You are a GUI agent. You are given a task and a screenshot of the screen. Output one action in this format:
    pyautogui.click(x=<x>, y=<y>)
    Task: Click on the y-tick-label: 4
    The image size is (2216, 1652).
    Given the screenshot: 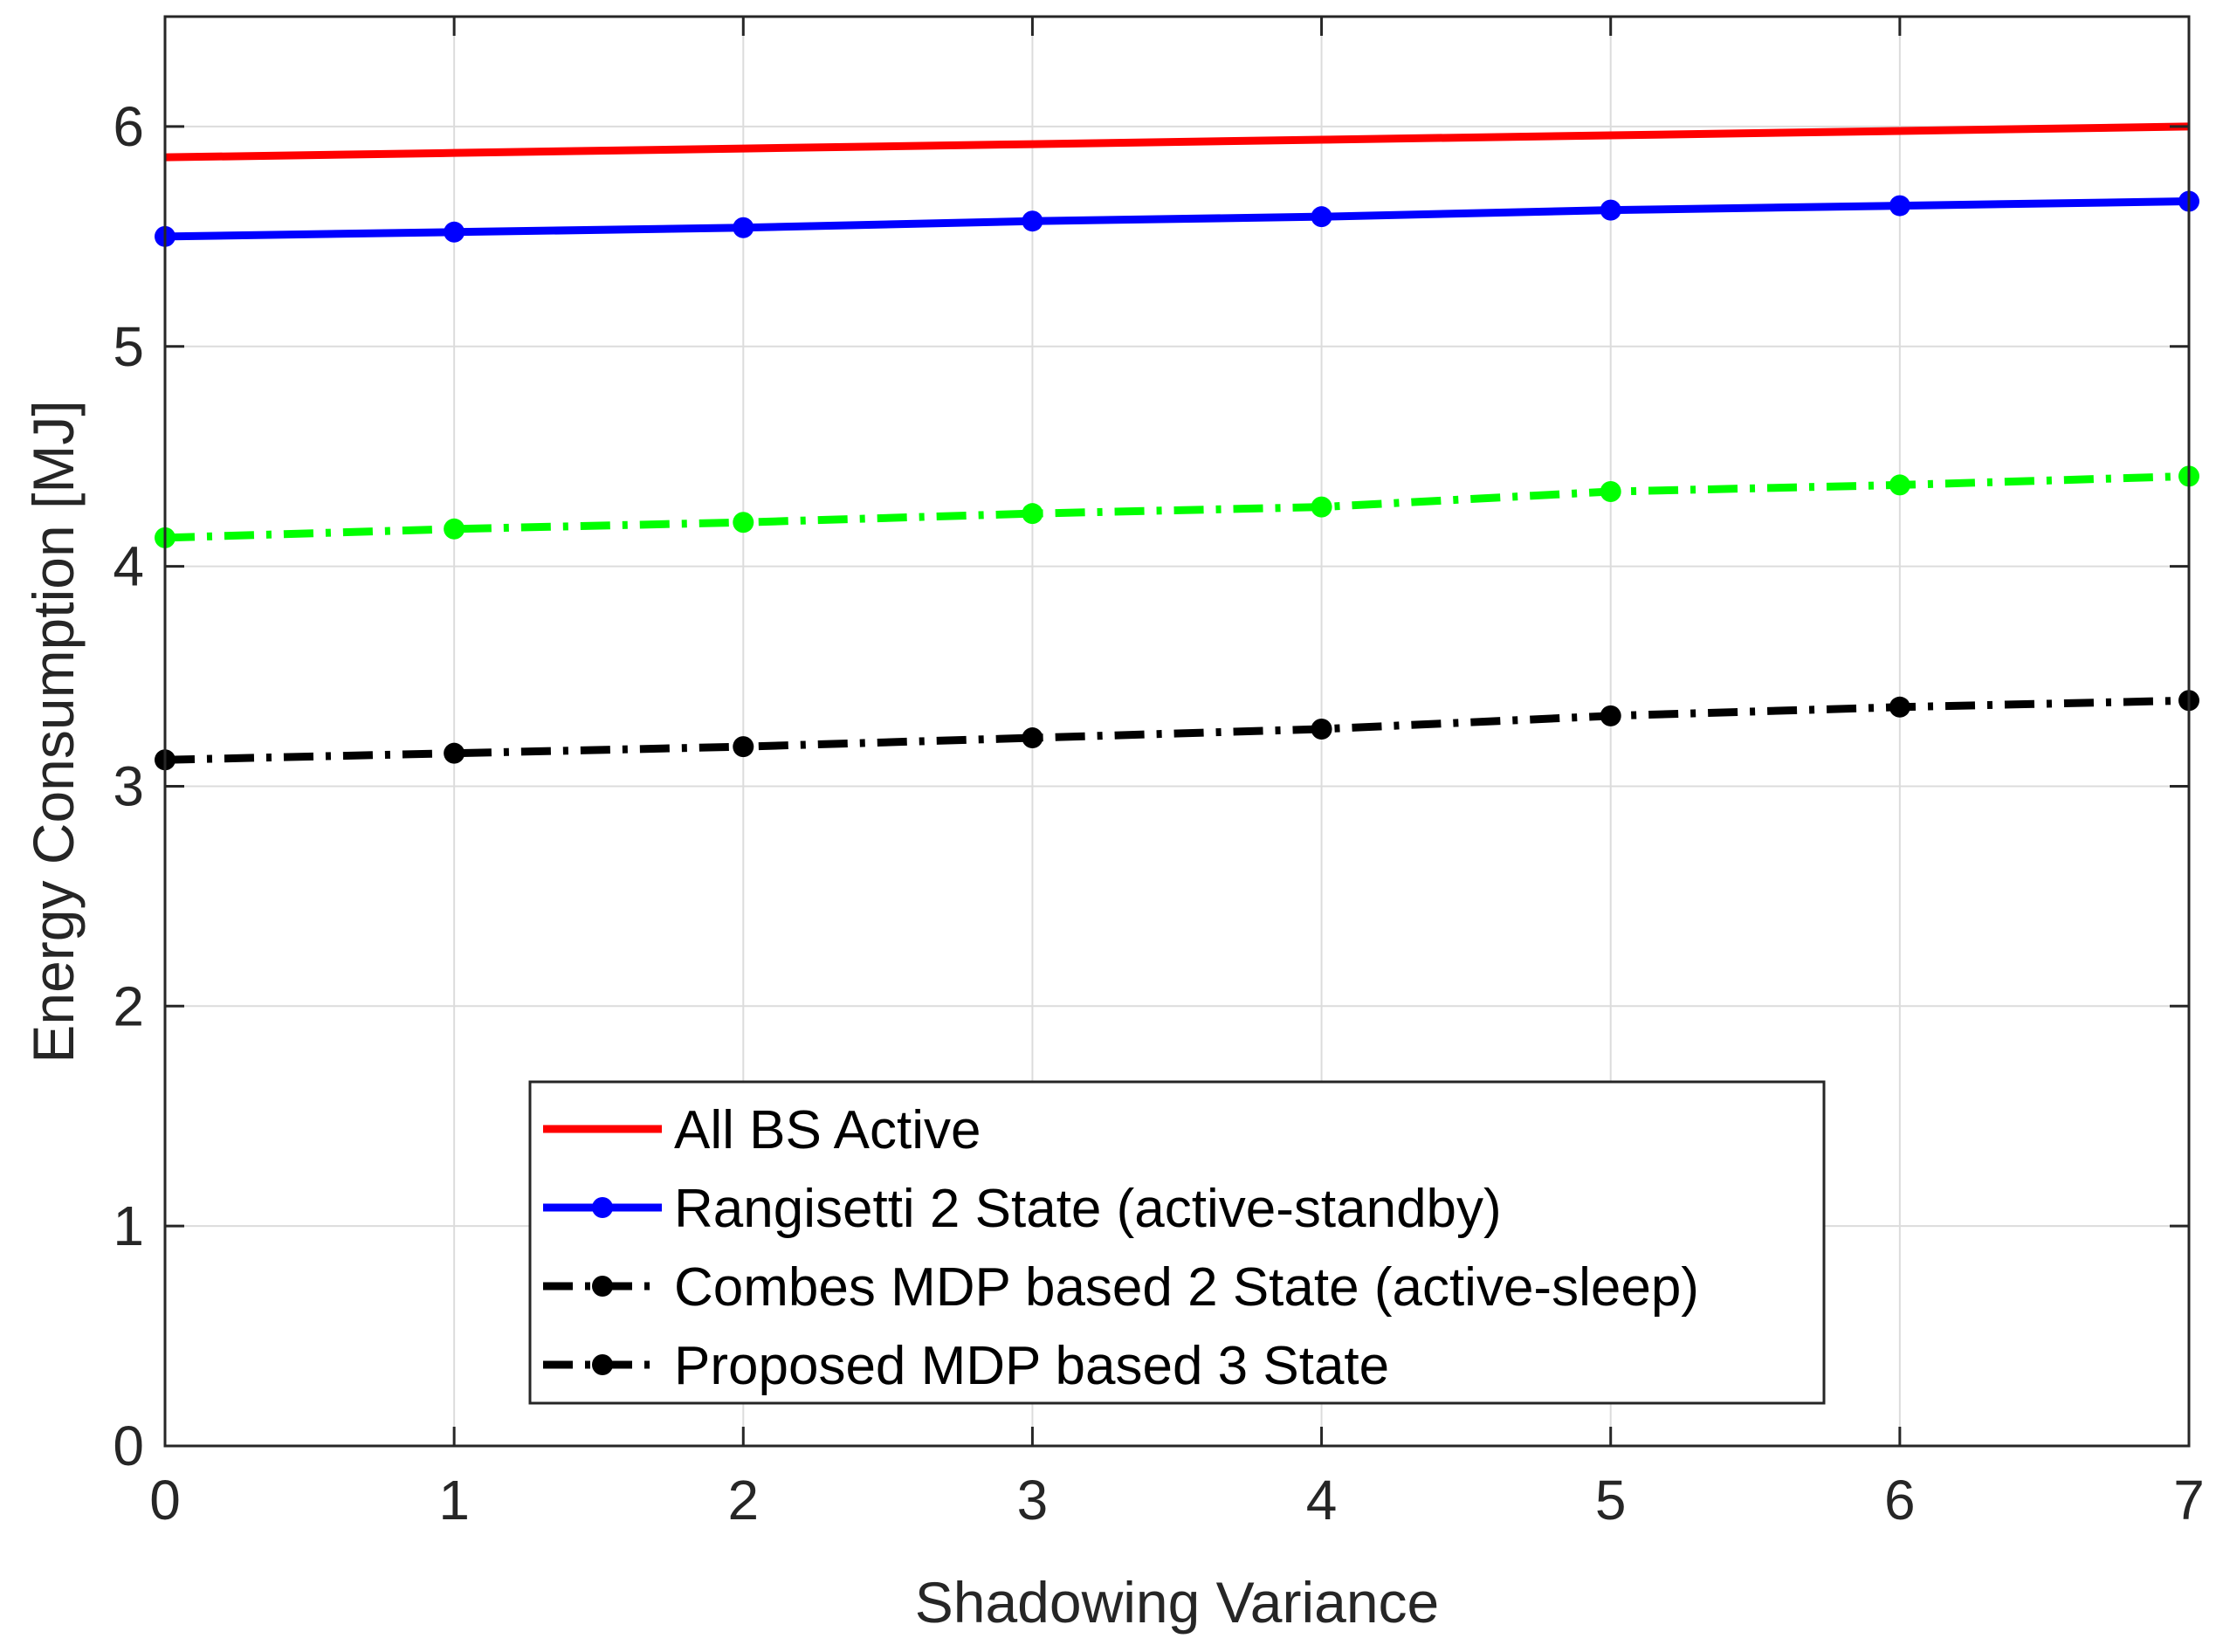 What is the action you would take?
    pyautogui.click(x=129, y=566)
    